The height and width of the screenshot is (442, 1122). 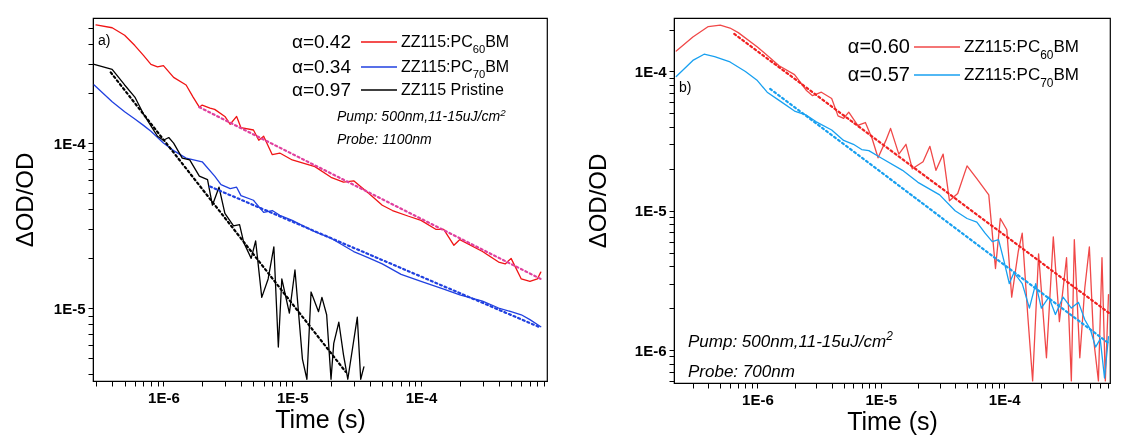 I want to click on annotation: a), so click(x=104, y=40).